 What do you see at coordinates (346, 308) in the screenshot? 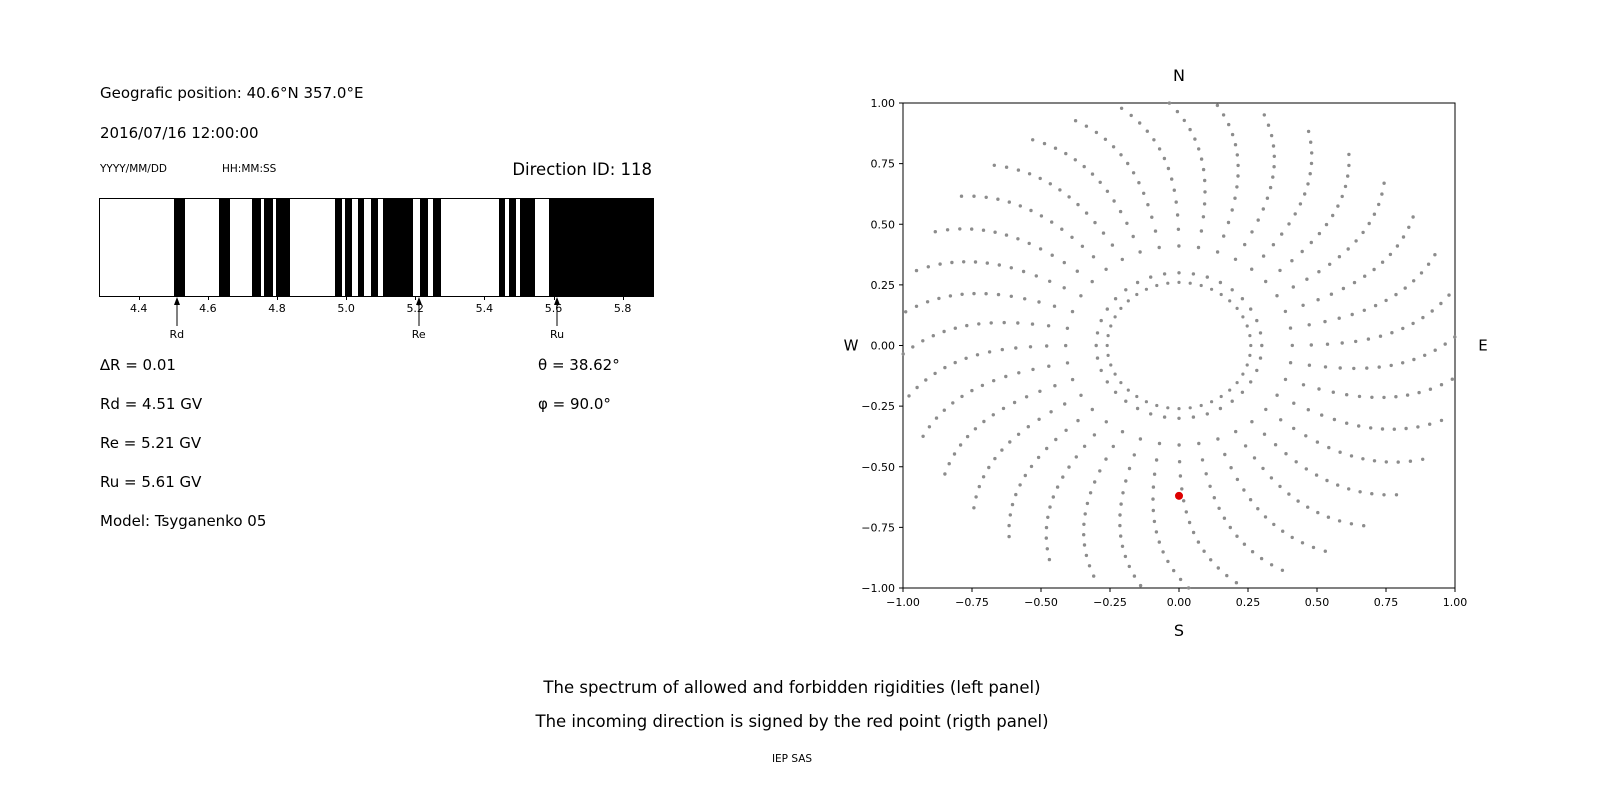
I see `x-tick-label: 5.0` at bounding box center [346, 308].